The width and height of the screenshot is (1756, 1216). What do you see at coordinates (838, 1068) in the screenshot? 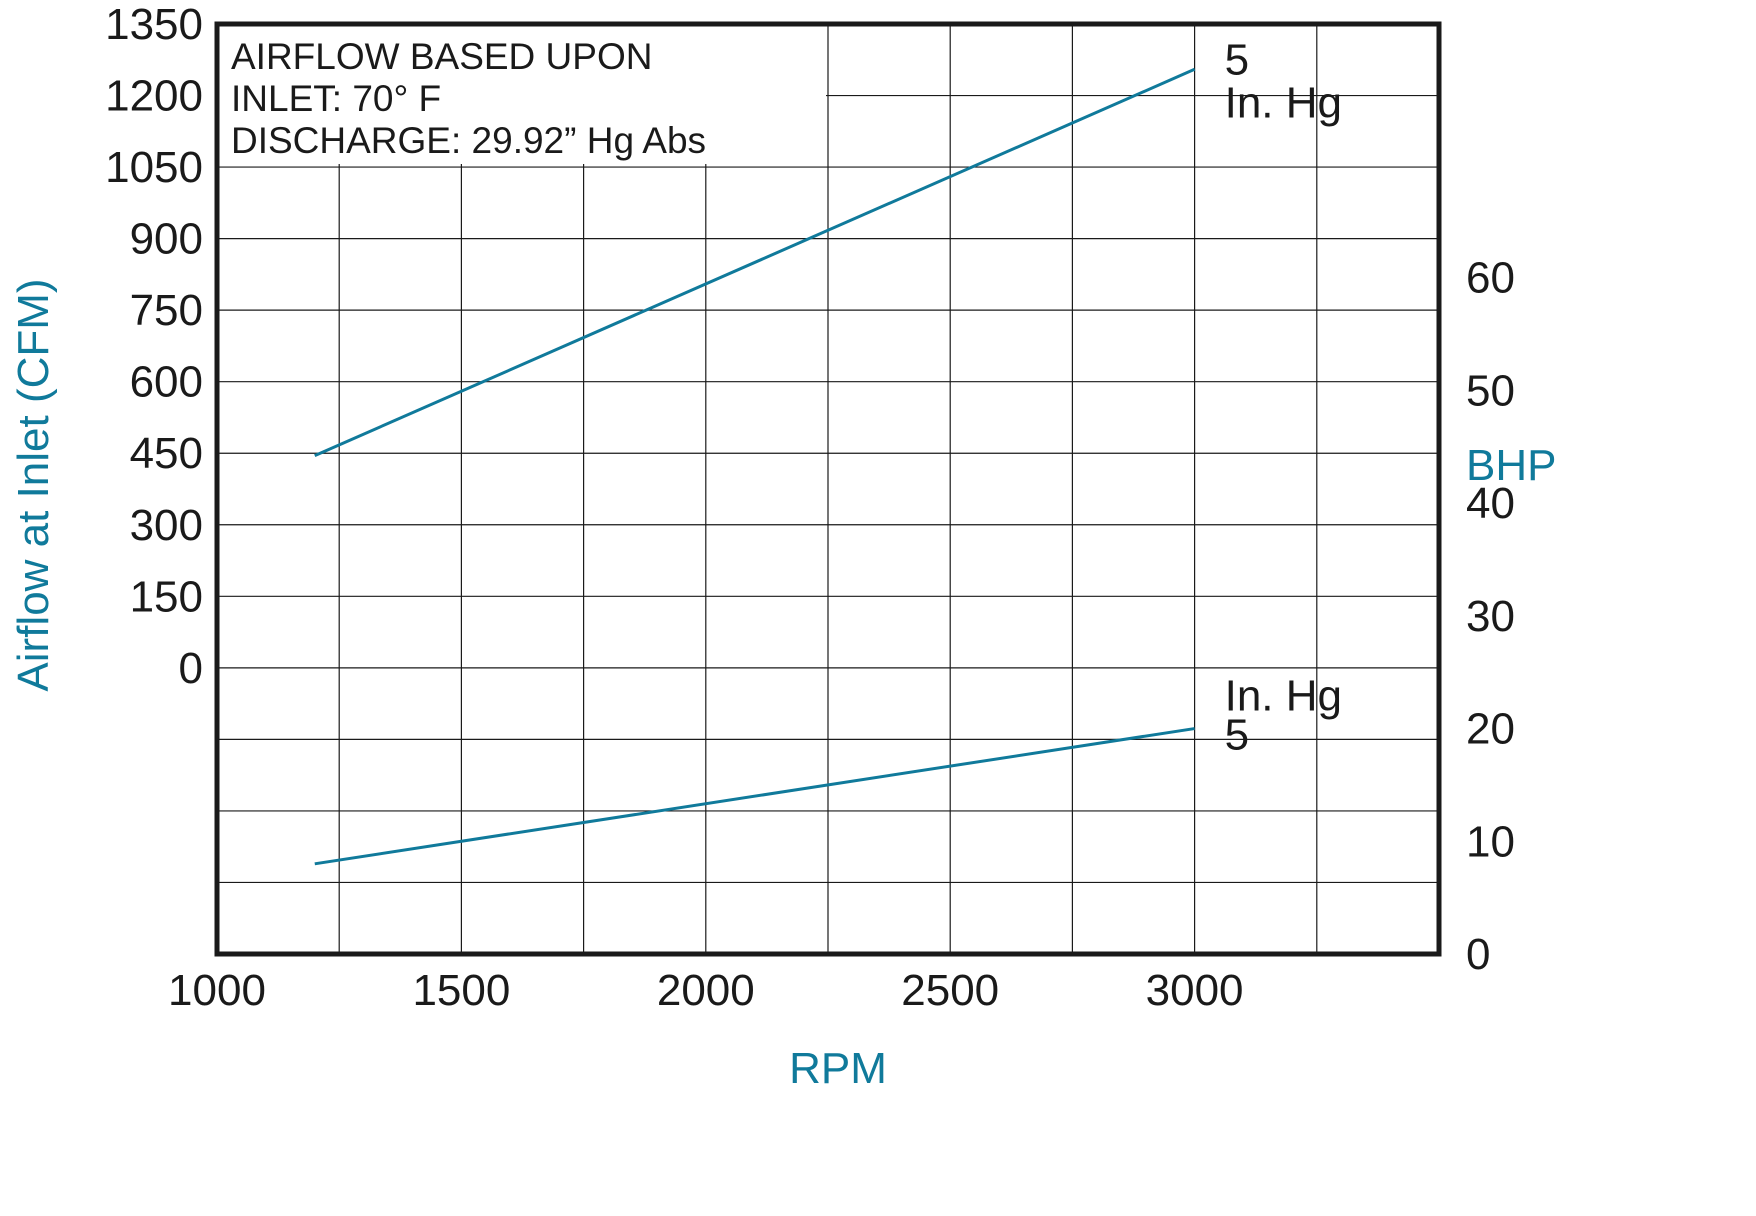
I see `x-axis-title: RPM` at bounding box center [838, 1068].